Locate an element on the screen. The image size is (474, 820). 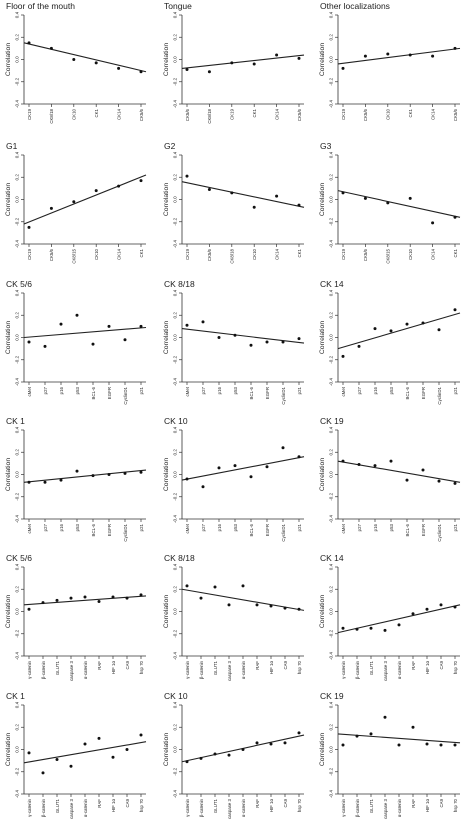
x-tick-label: CK1 is located at coordinates (299, 252).